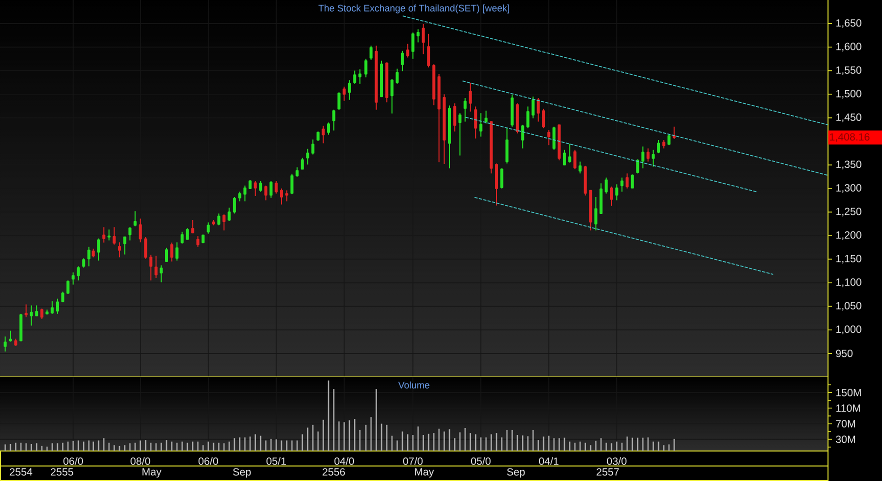  What do you see at coordinates (849, 117) in the screenshot?
I see `y-tick-label: 1,450` at bounding box center [849, 117].